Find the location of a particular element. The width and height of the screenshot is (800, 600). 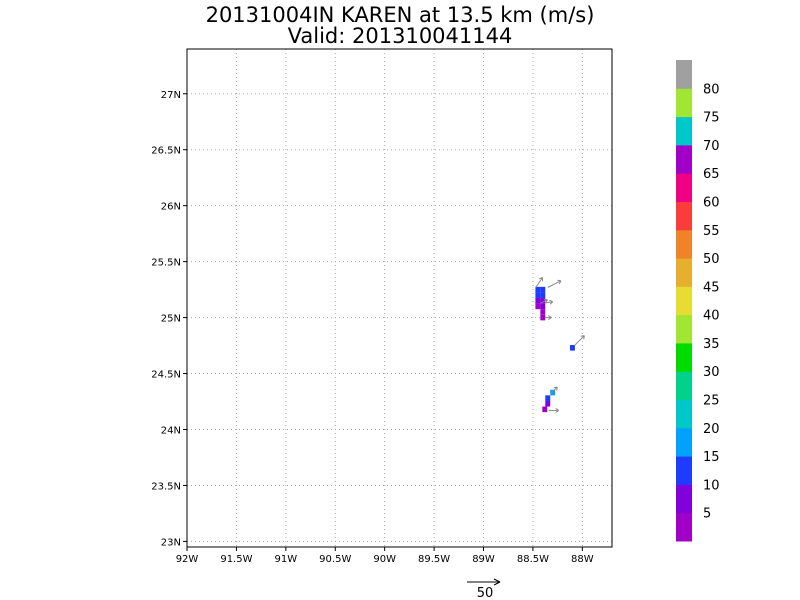

y-tick-label: 25.5N is located at coordinates (166, 263).